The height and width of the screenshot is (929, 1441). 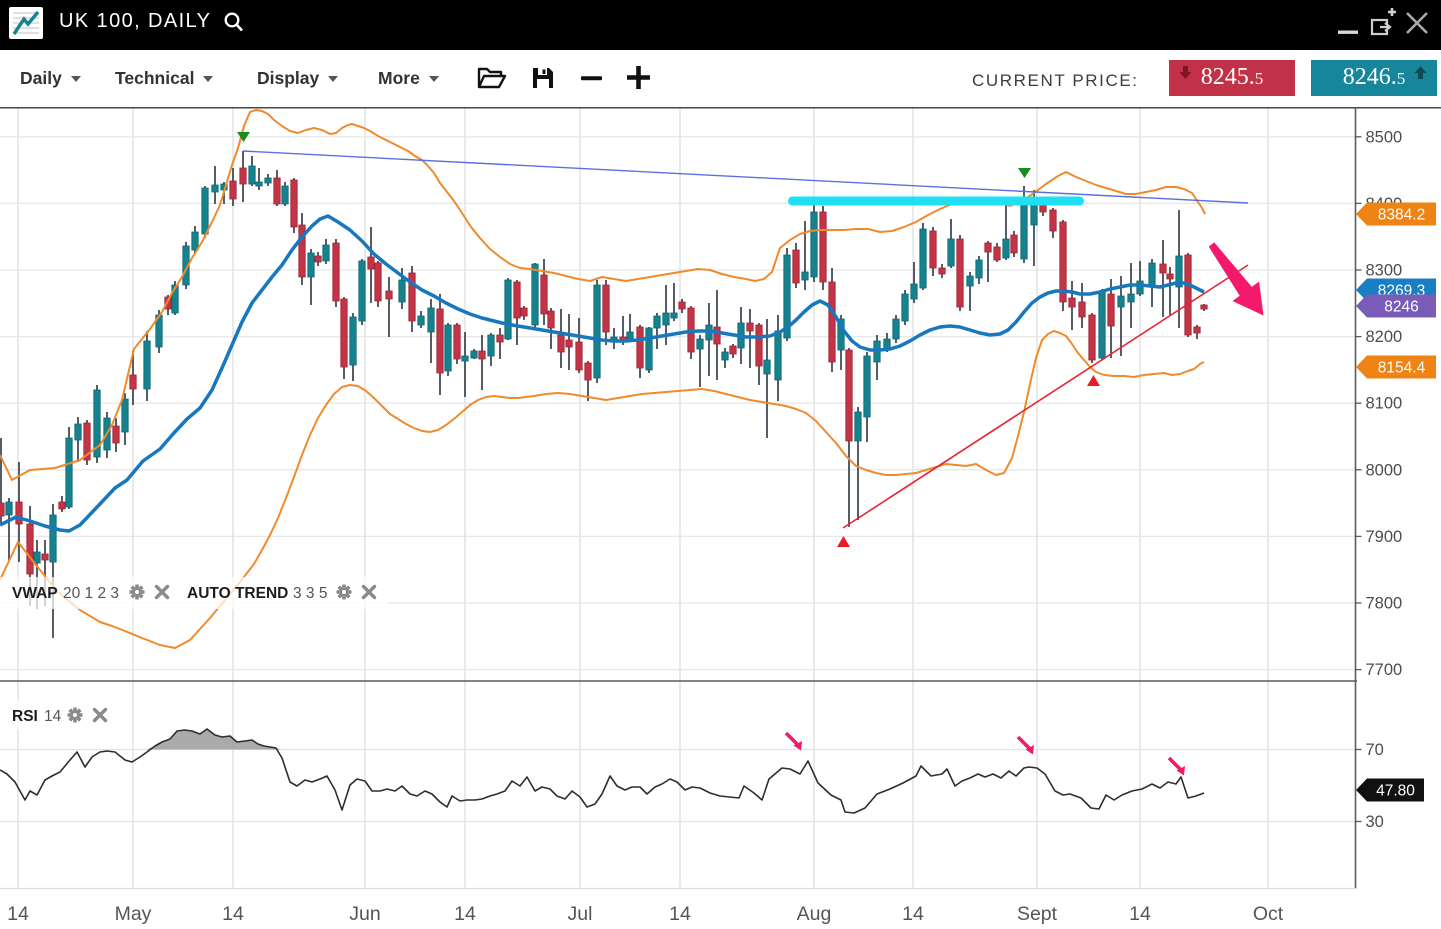 I want to click on svg-text: 7800, so click(x=1384, y=604).